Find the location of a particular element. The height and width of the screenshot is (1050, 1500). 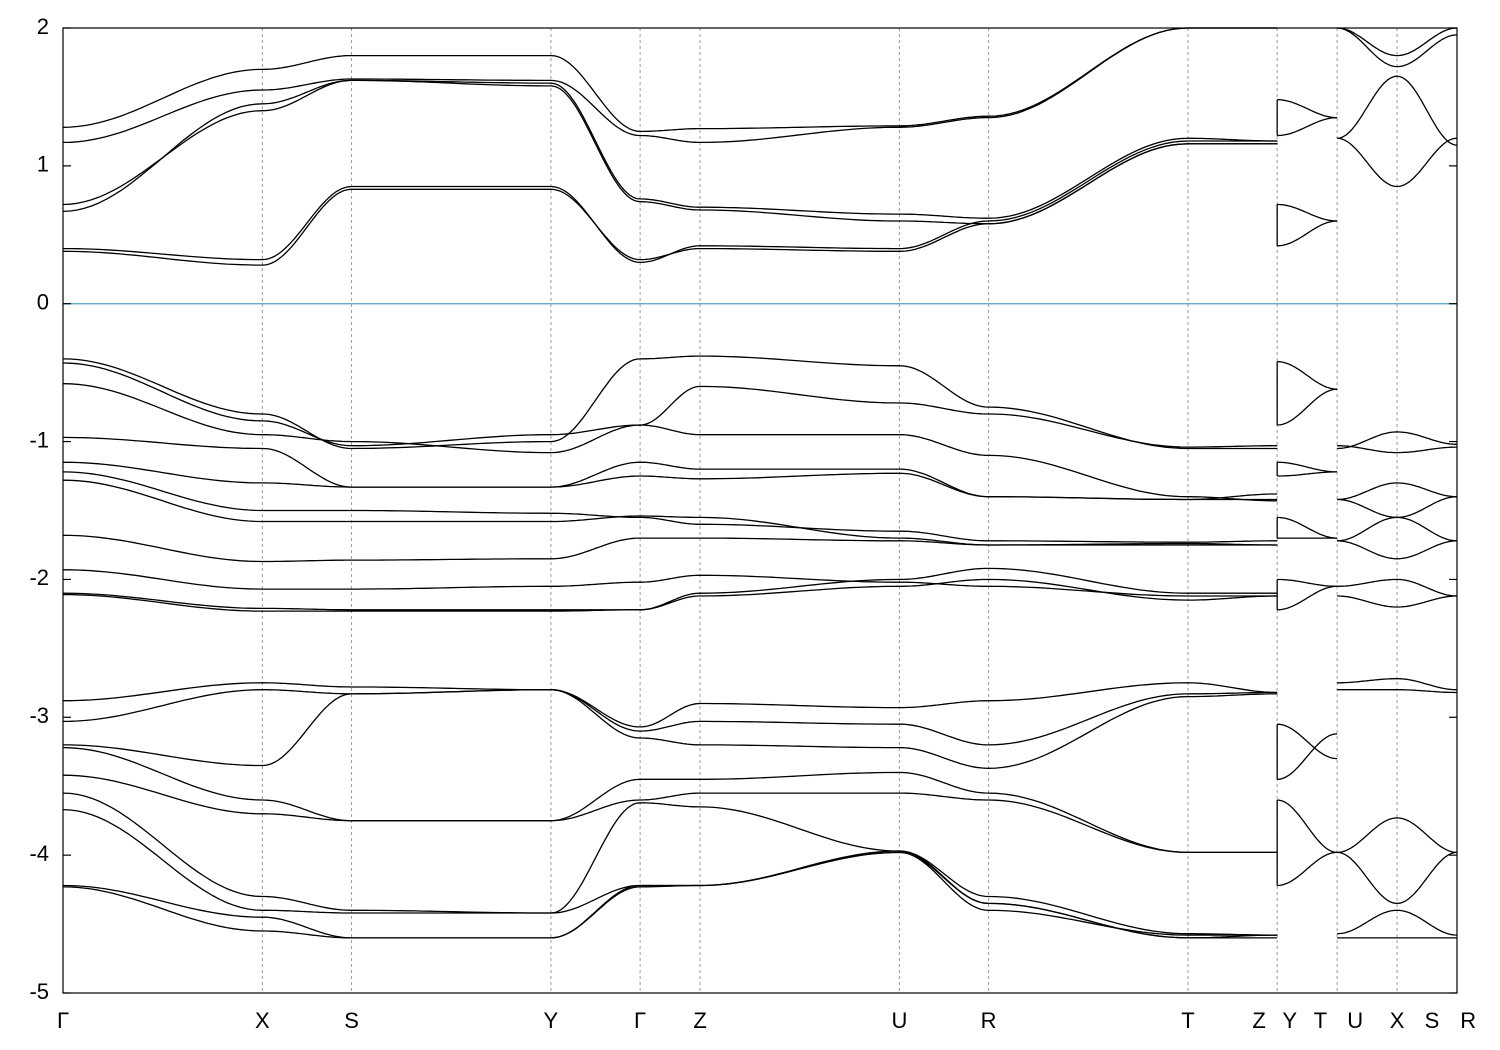

y-tick-label: -1 is located at coordinates (39, 439).